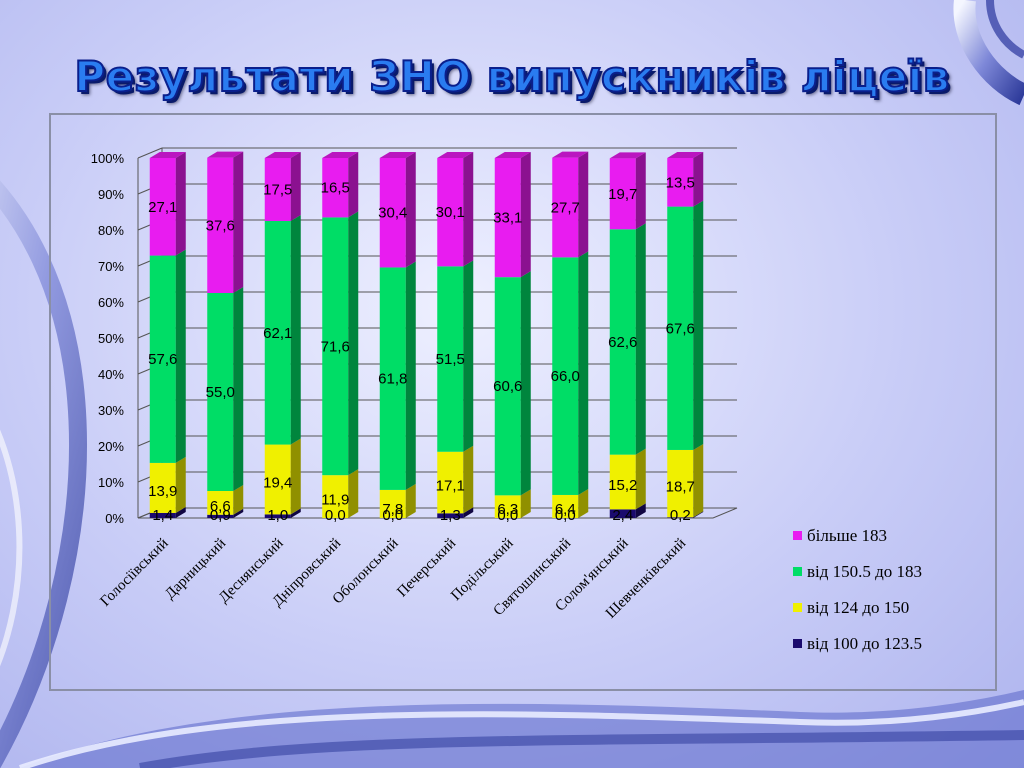  What do you see at coordinates (111, 302) in the screenshot?
I see `y-tick-label: 60%` at bounding box center [111, 302].